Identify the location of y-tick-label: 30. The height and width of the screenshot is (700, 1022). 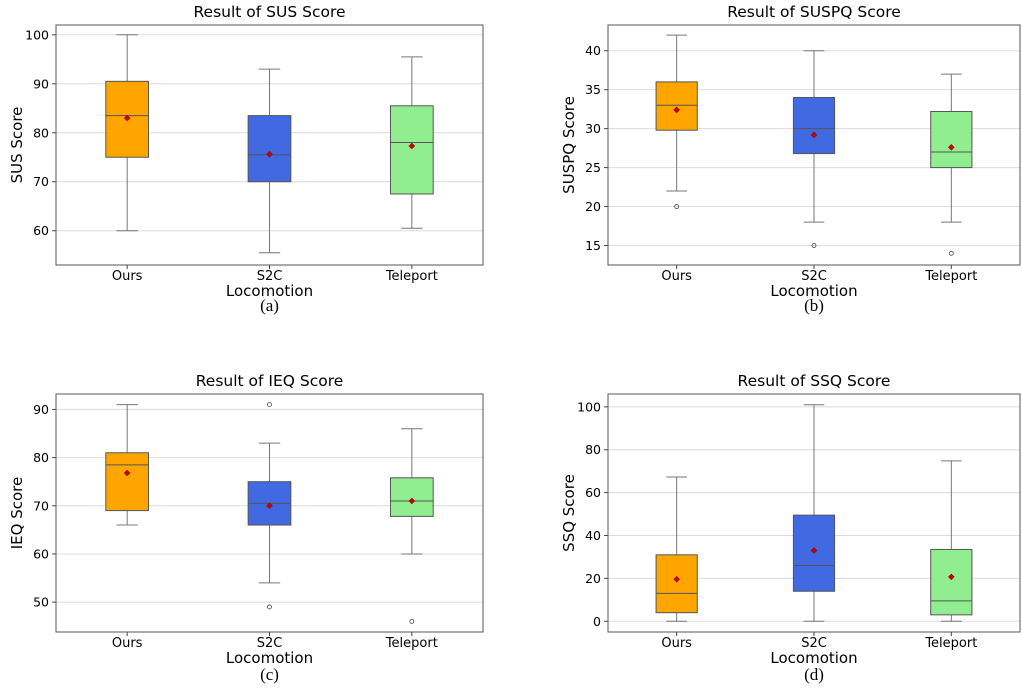
(593, 128).